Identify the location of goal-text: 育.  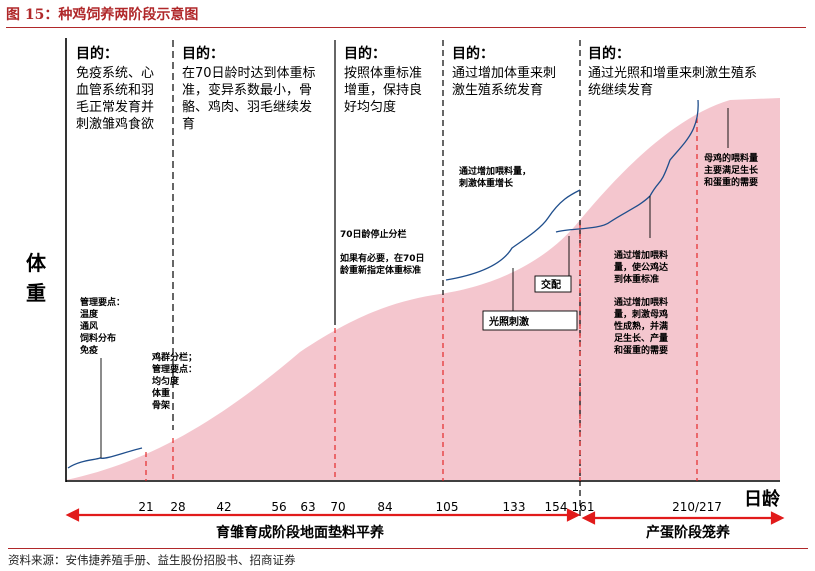
(188, 124).